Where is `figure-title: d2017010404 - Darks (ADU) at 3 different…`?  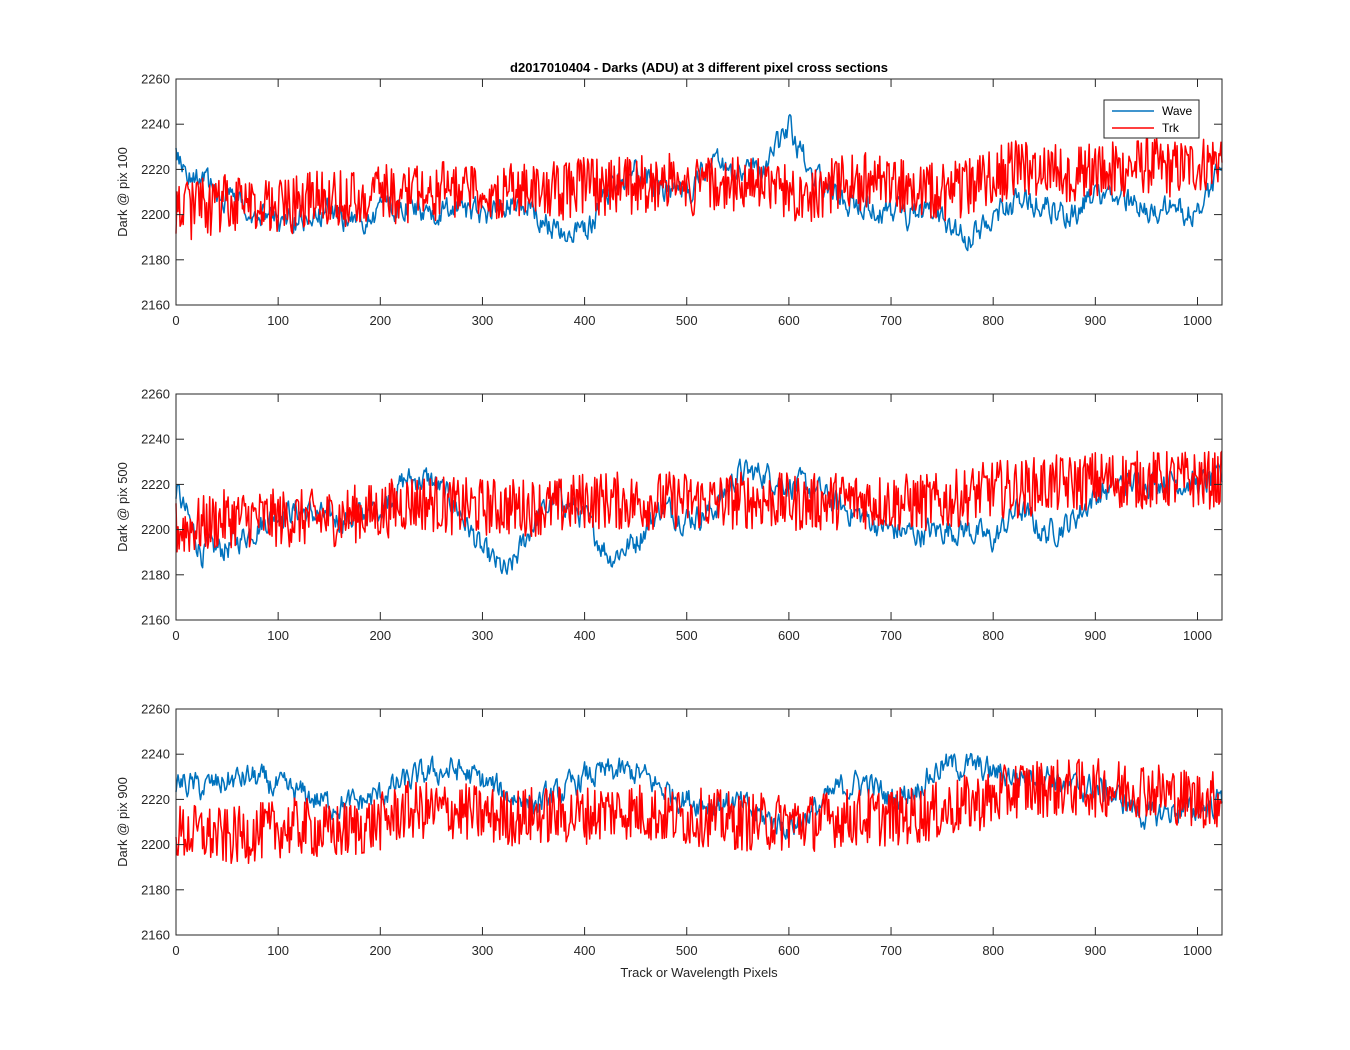
figure-title: d2017010404 - Darks (ADU) at 3 different… is located at coordinates (699, 67).